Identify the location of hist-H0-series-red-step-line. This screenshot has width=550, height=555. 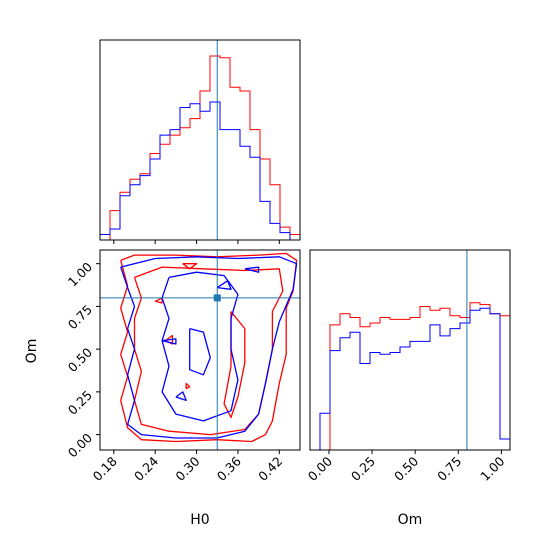
(200, 147).